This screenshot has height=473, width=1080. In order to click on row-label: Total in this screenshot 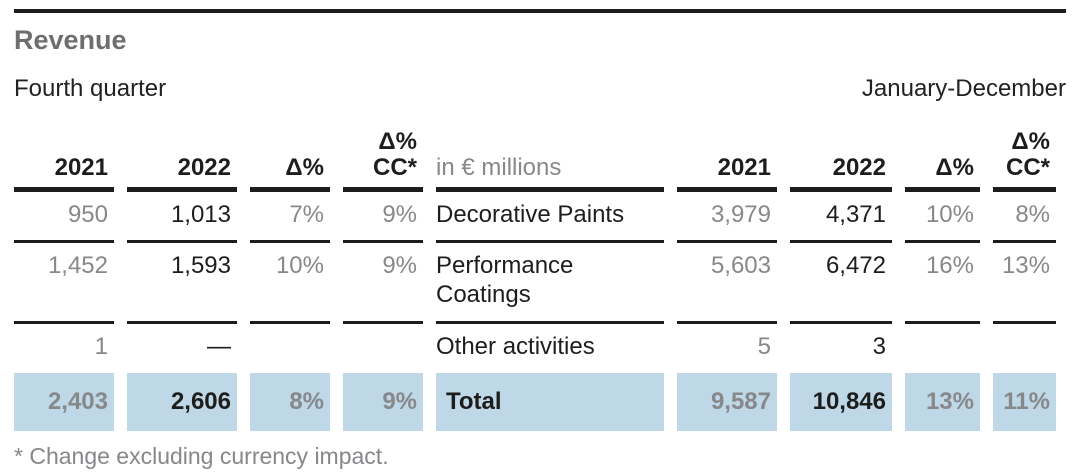, I will do `click(550, 401)`.